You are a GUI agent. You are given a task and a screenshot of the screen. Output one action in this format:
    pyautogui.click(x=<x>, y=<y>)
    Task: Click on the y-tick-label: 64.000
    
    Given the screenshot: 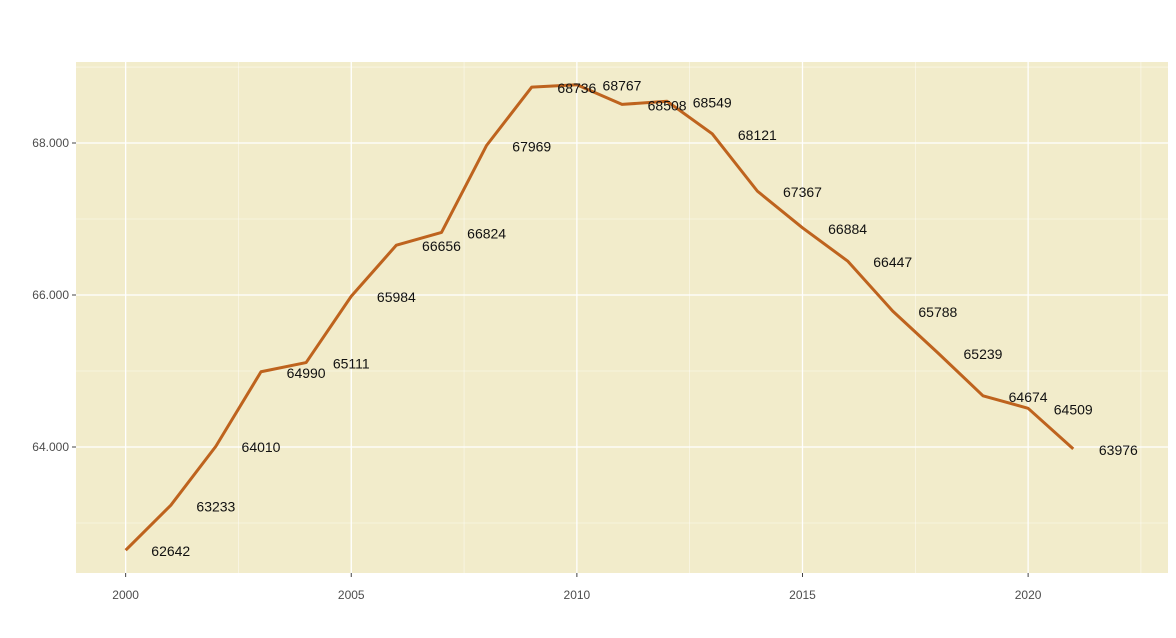 What is the action you would take?
    pyautogui.click(x=50, y=447)
    